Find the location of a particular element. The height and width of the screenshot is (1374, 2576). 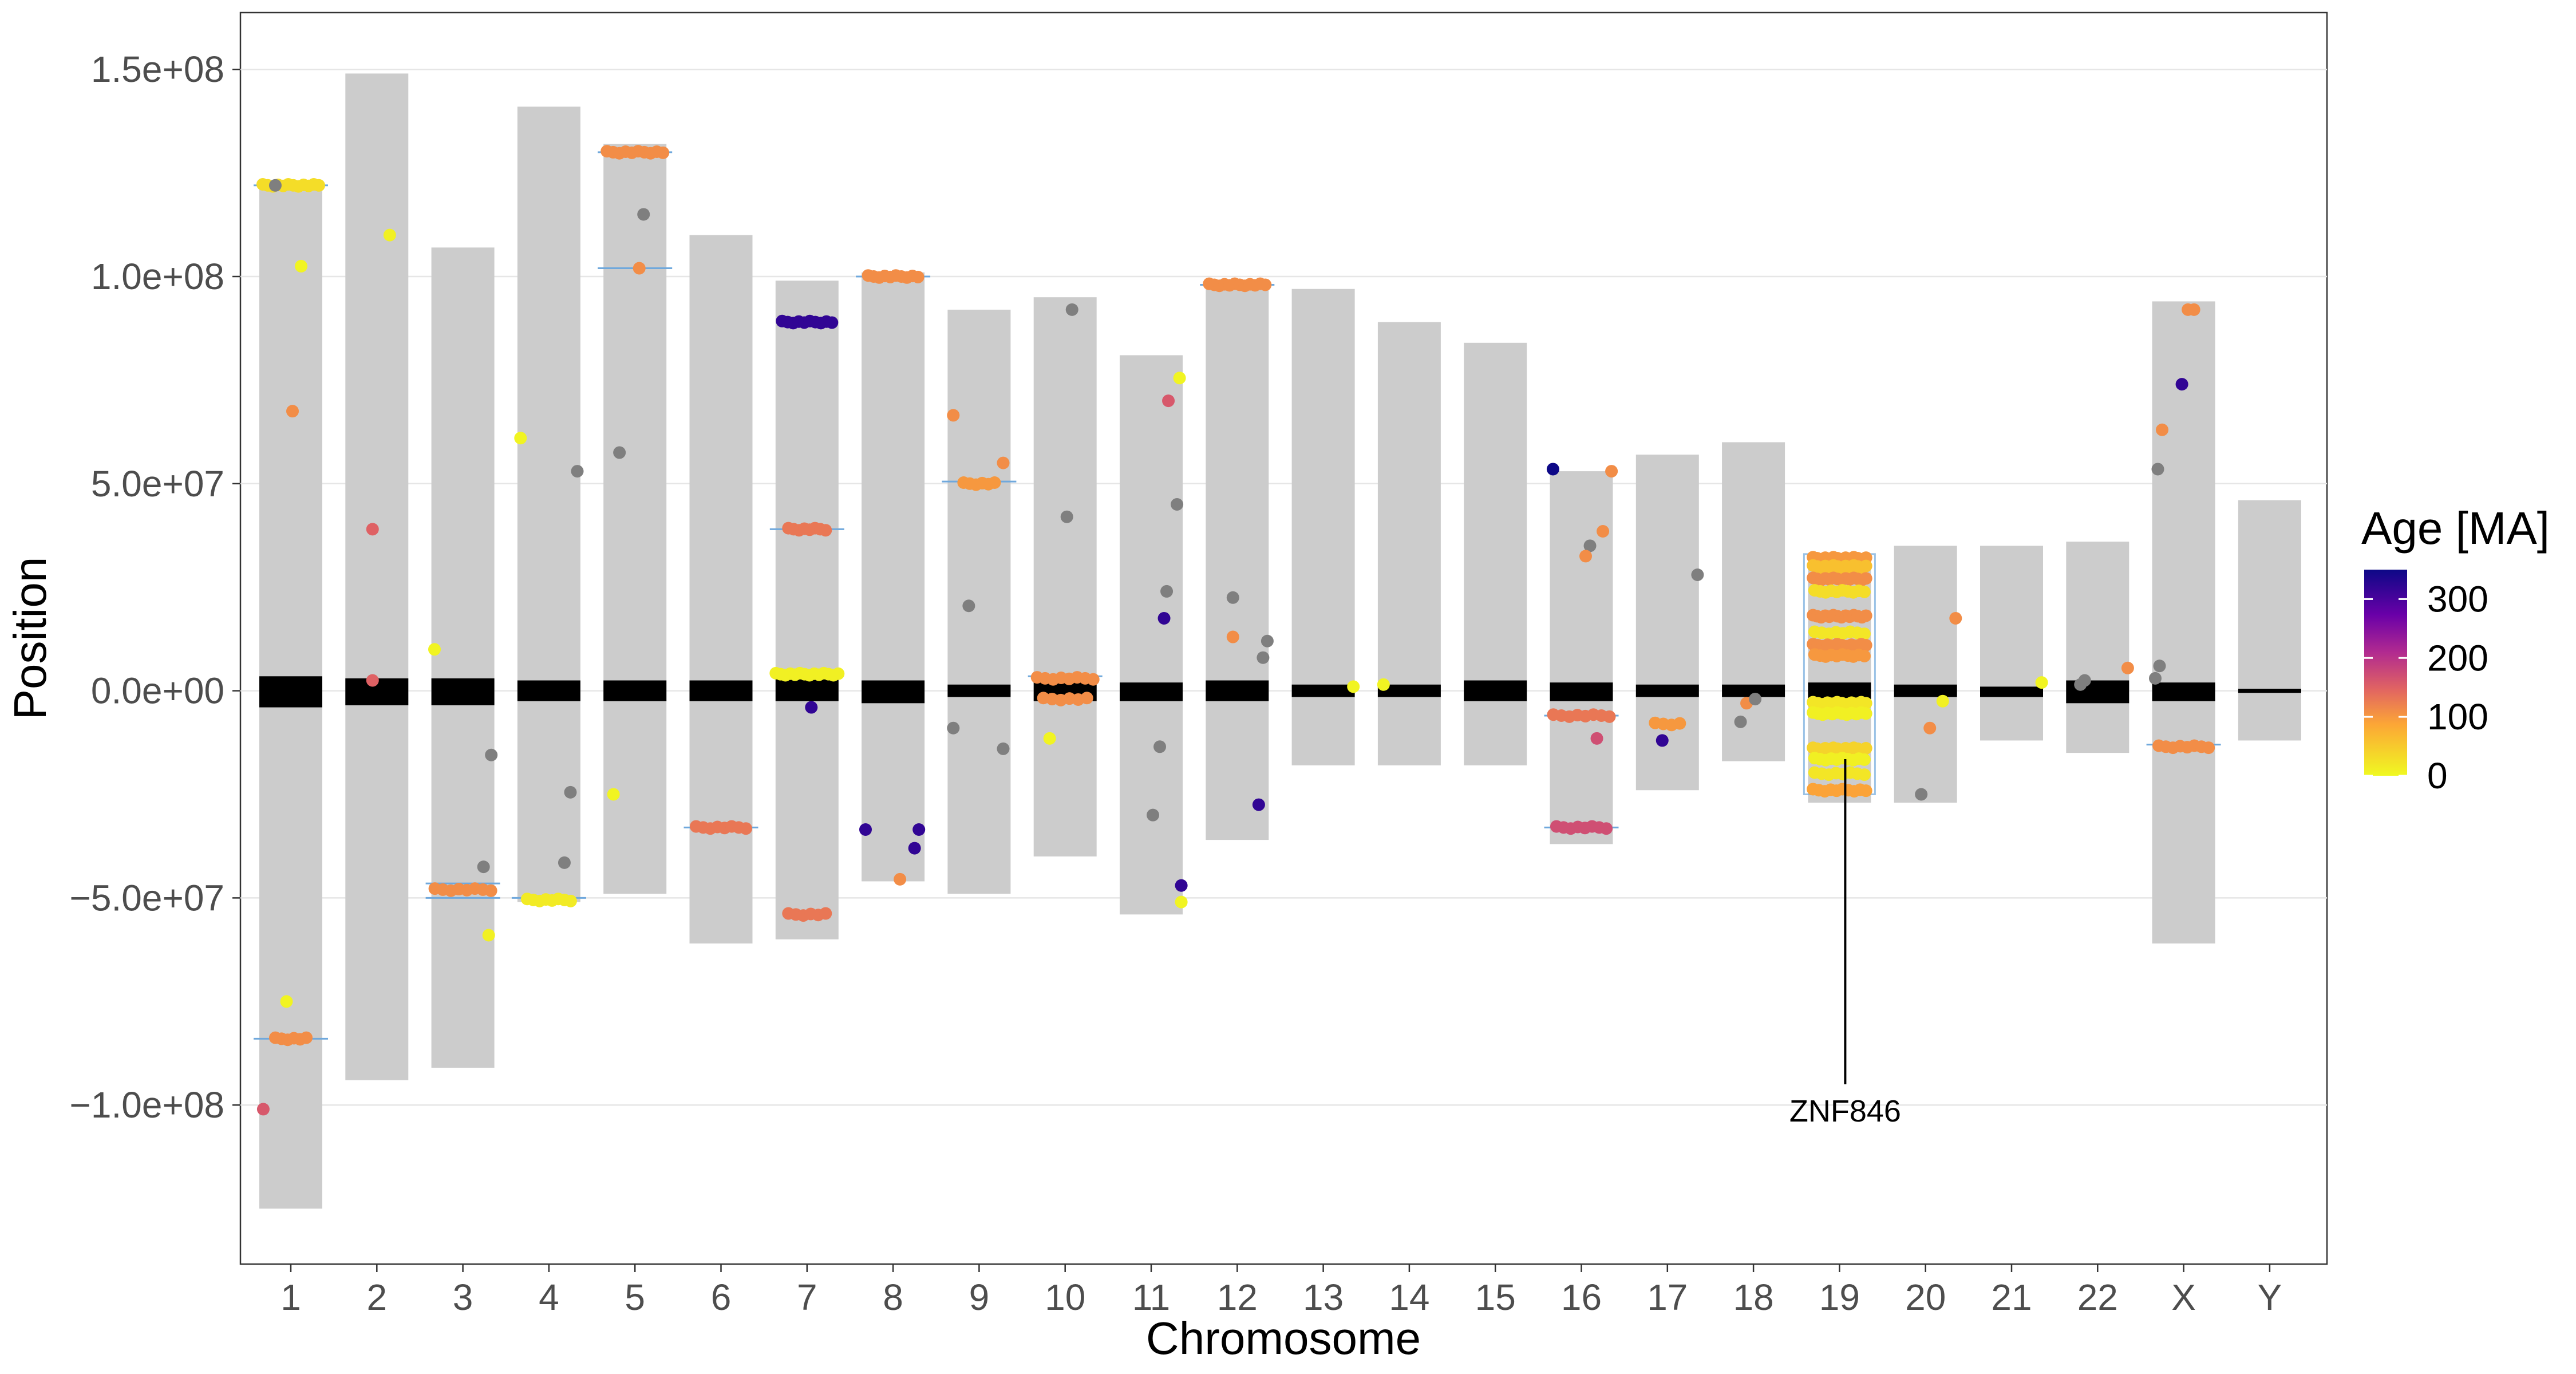

x-tick-label: 10 is located at coordinates (1065, 1297).